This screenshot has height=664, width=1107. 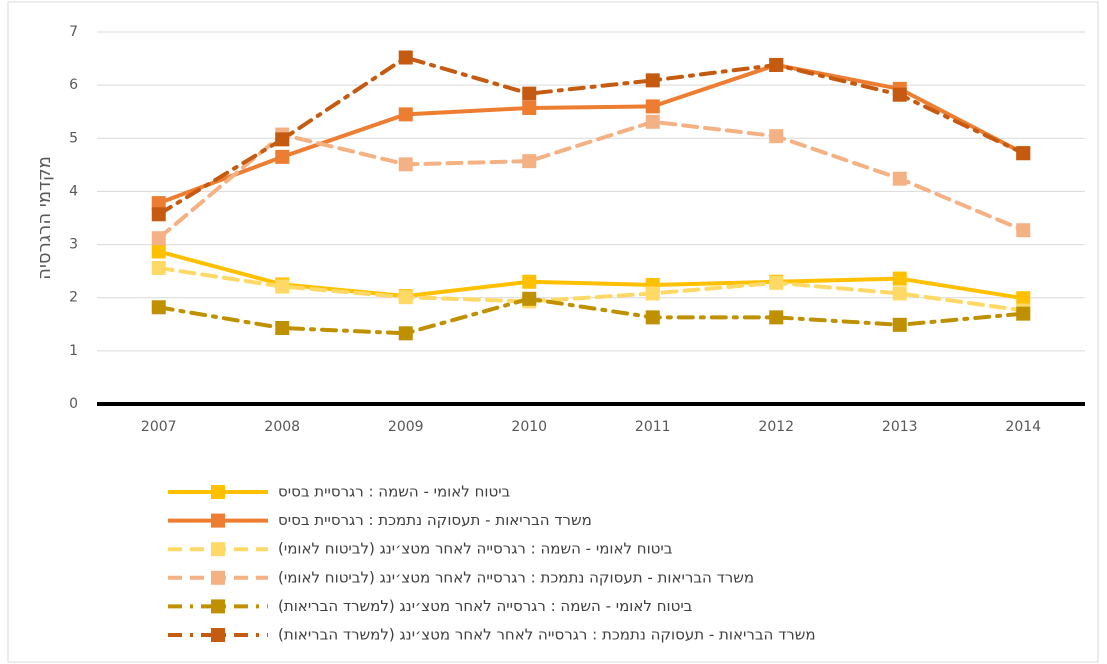 I want to click on y-tick-label: 0, so click(x=73, y=404).